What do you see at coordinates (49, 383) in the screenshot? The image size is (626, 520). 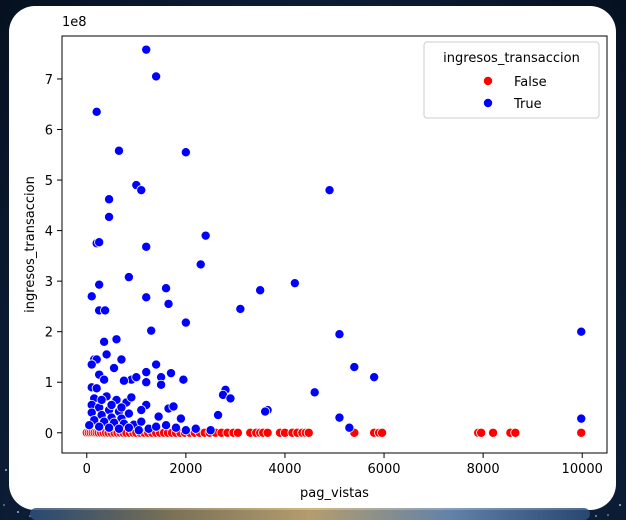 I see `y-tick-label: 1` at bounding box center [49, 383].